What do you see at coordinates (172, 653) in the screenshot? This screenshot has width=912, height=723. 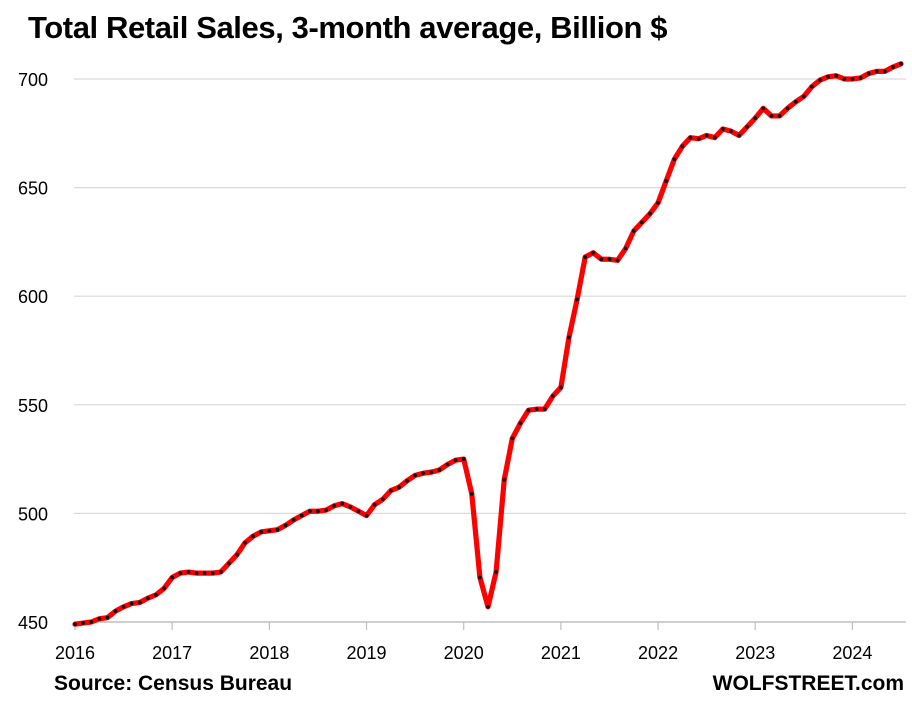 I see `x-tick-label: 2017` at bounding box center [172, 653].